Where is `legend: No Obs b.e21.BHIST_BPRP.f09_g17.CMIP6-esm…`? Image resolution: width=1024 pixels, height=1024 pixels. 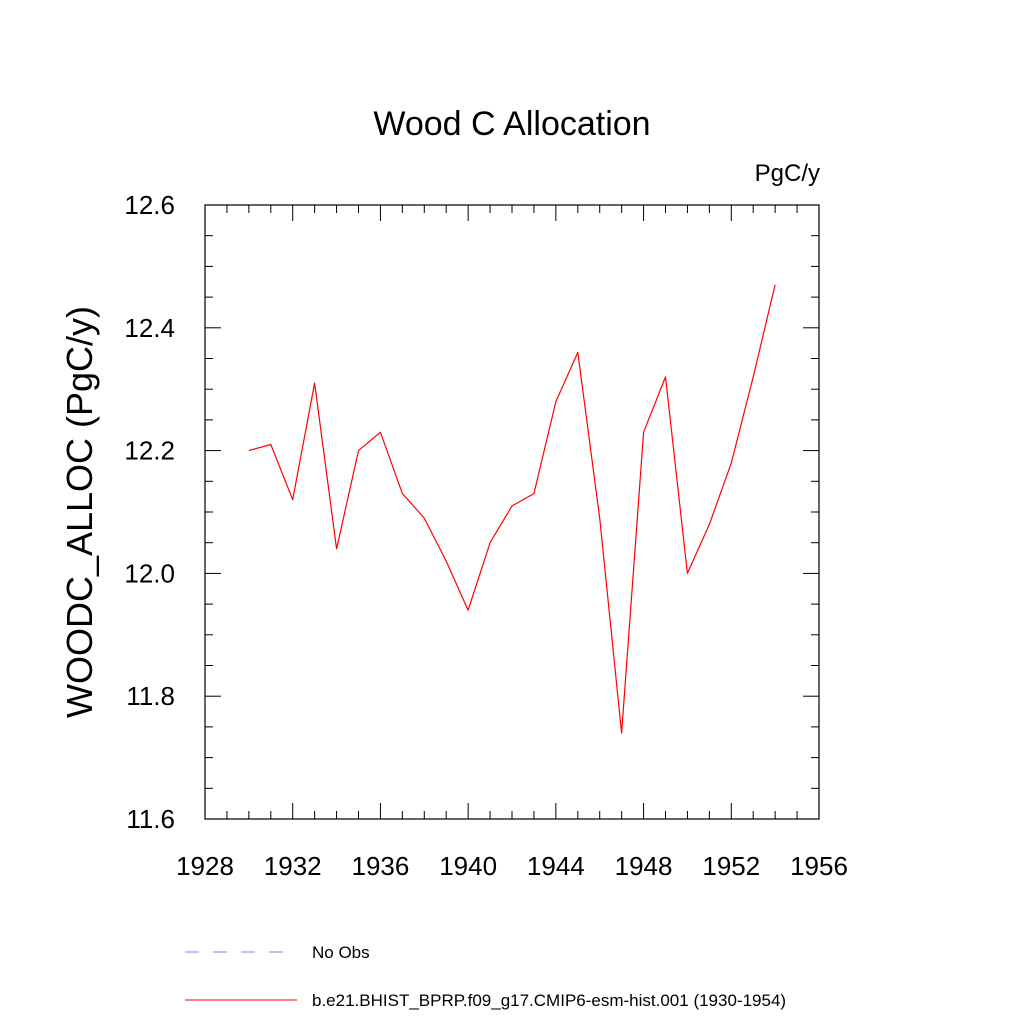 legend: No Obs b.e21.BHIST_BPRP.f09_g17.CMIP6-esm… is located at coordinates (485, 976).